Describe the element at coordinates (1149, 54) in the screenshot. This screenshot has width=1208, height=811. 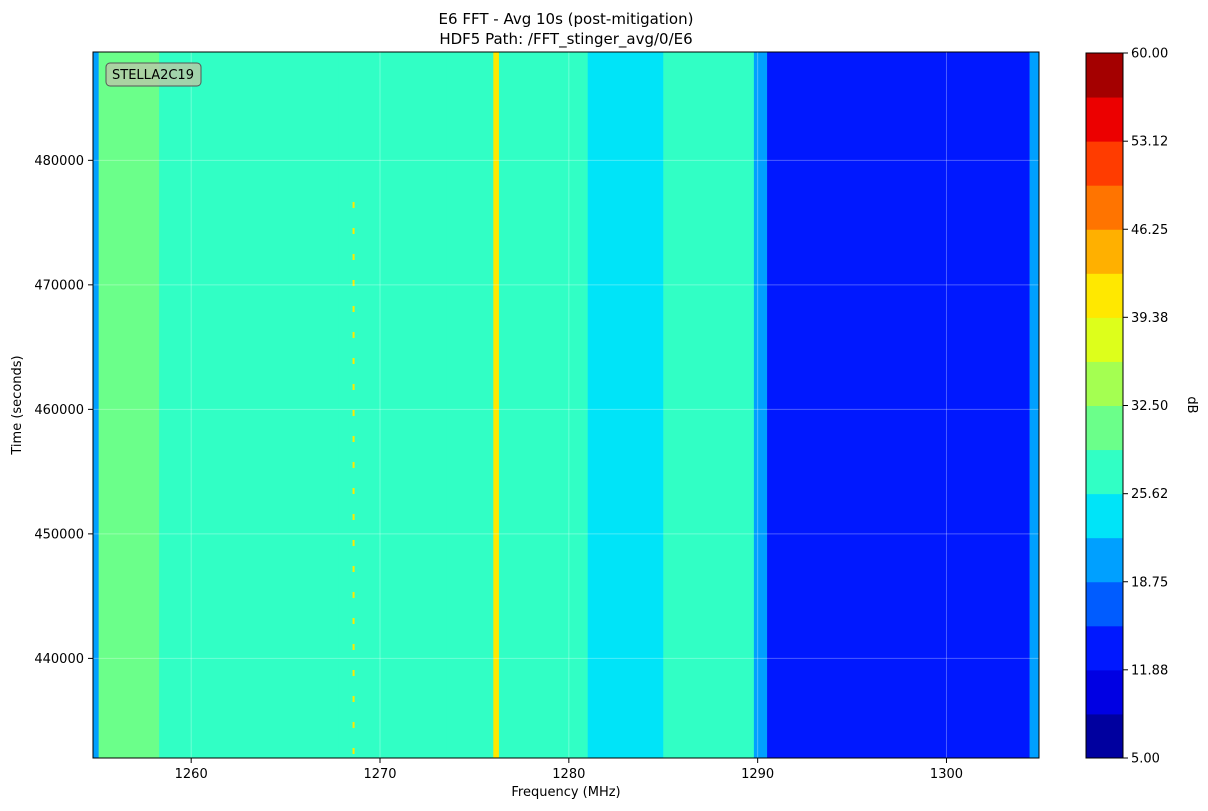
I see `colorbar-tick-label: 60.00` at that location.